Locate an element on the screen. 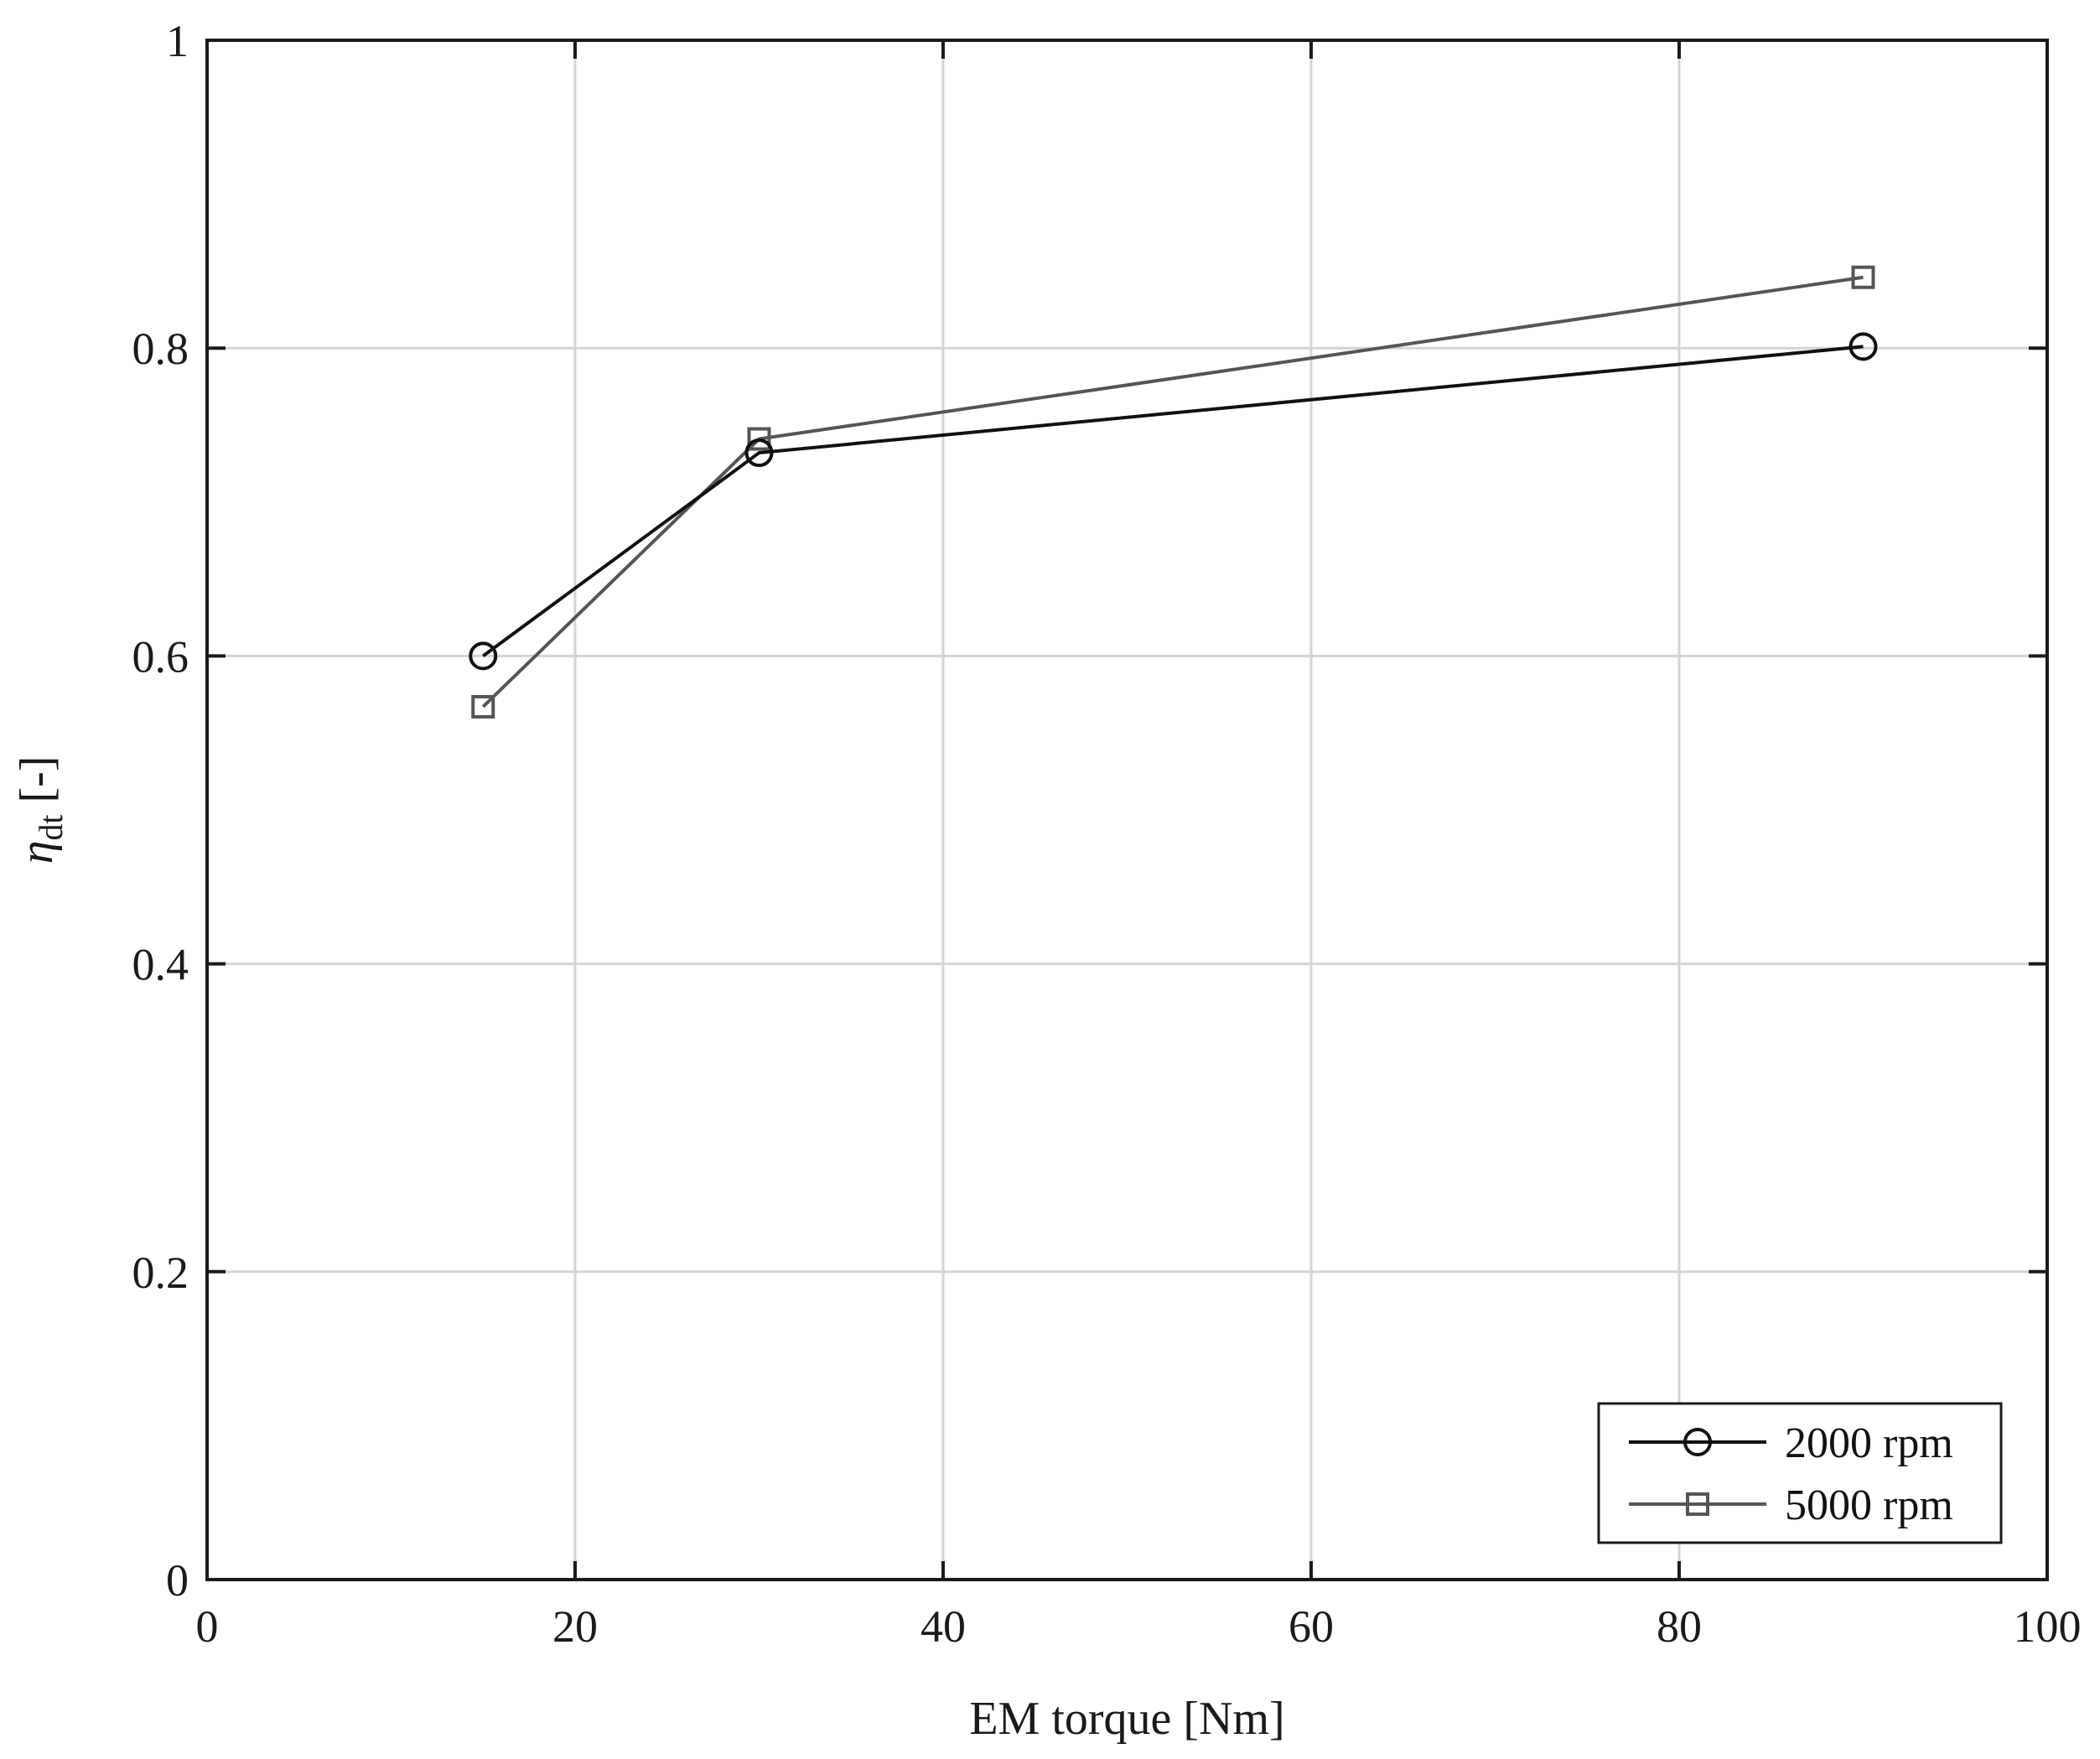  series-line is located at coordinates (1173, 502).